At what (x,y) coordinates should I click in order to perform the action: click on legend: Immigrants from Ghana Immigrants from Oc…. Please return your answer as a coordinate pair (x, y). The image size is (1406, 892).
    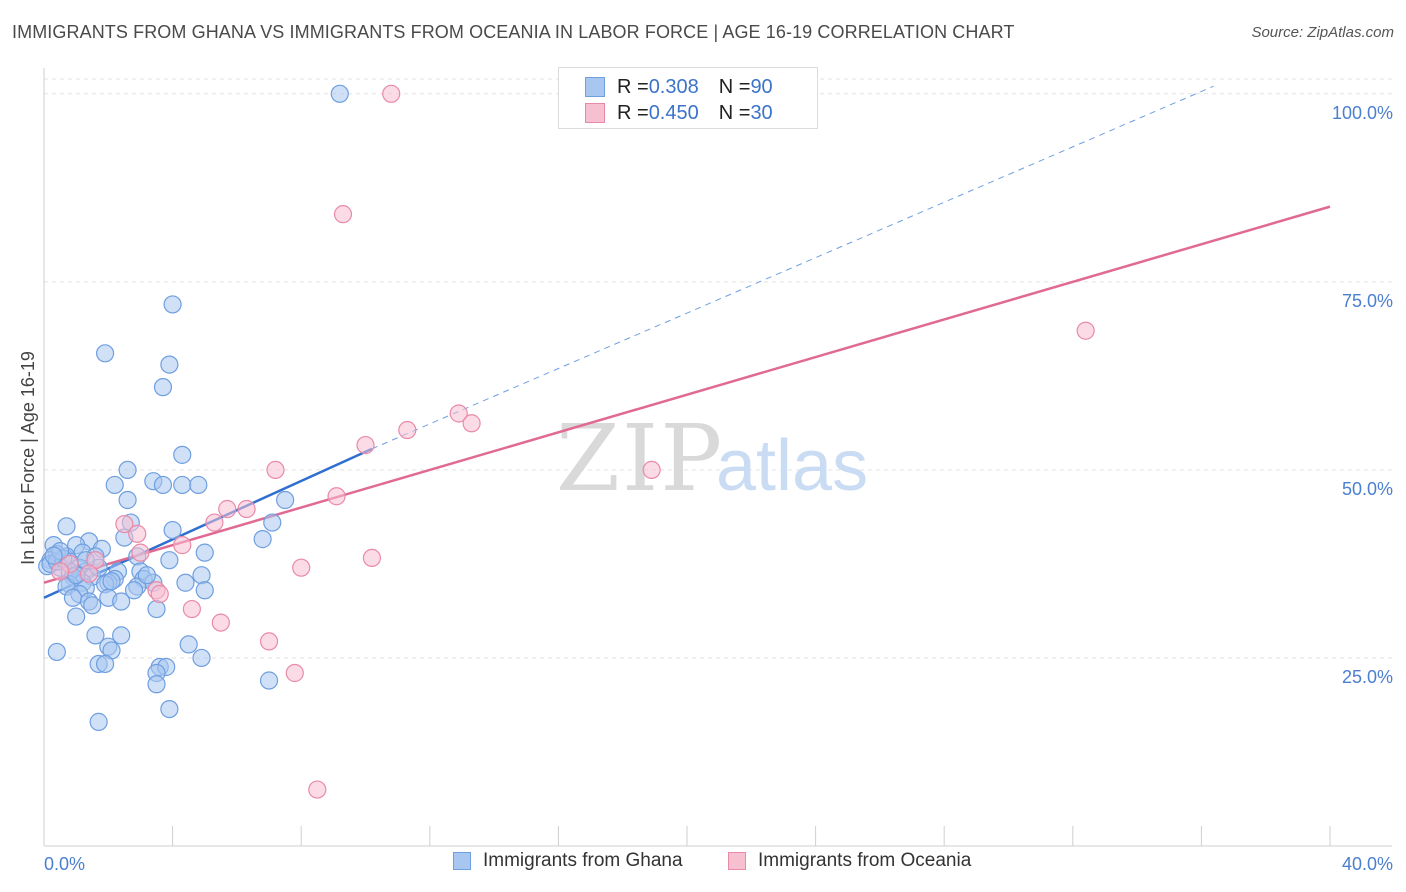
    Looking at the image, I should click on (703, 865).